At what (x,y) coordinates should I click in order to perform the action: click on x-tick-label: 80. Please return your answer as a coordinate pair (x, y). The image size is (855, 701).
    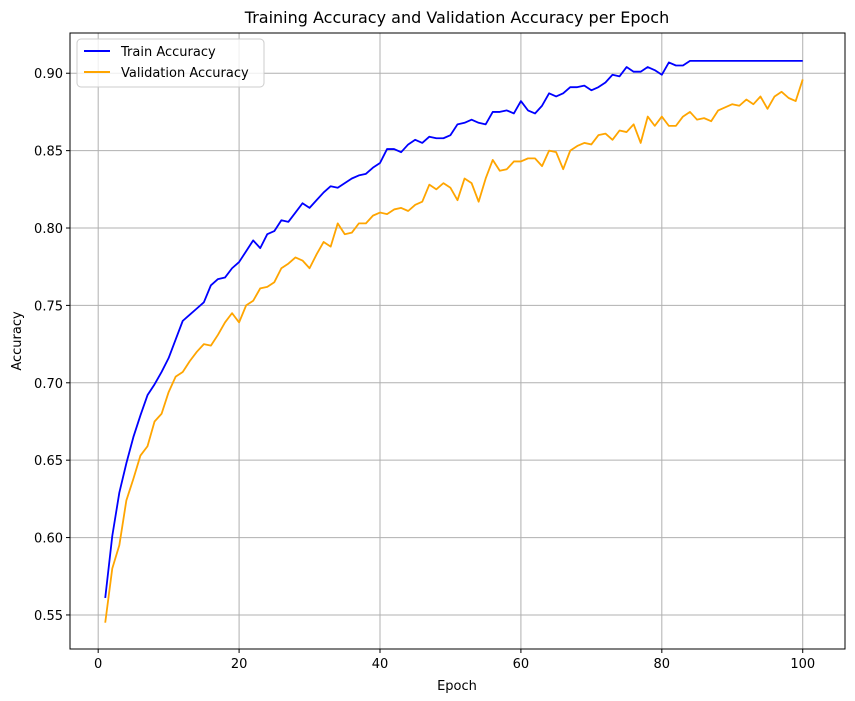
    Looking at the image, I should click on (662, 664).